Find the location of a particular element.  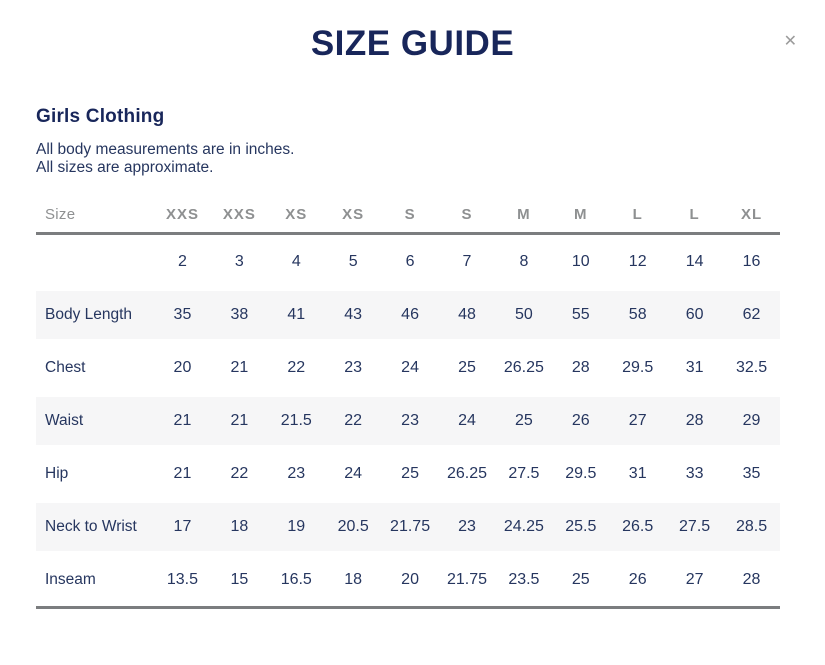

column-header: M is located at coordinates (524, 216).